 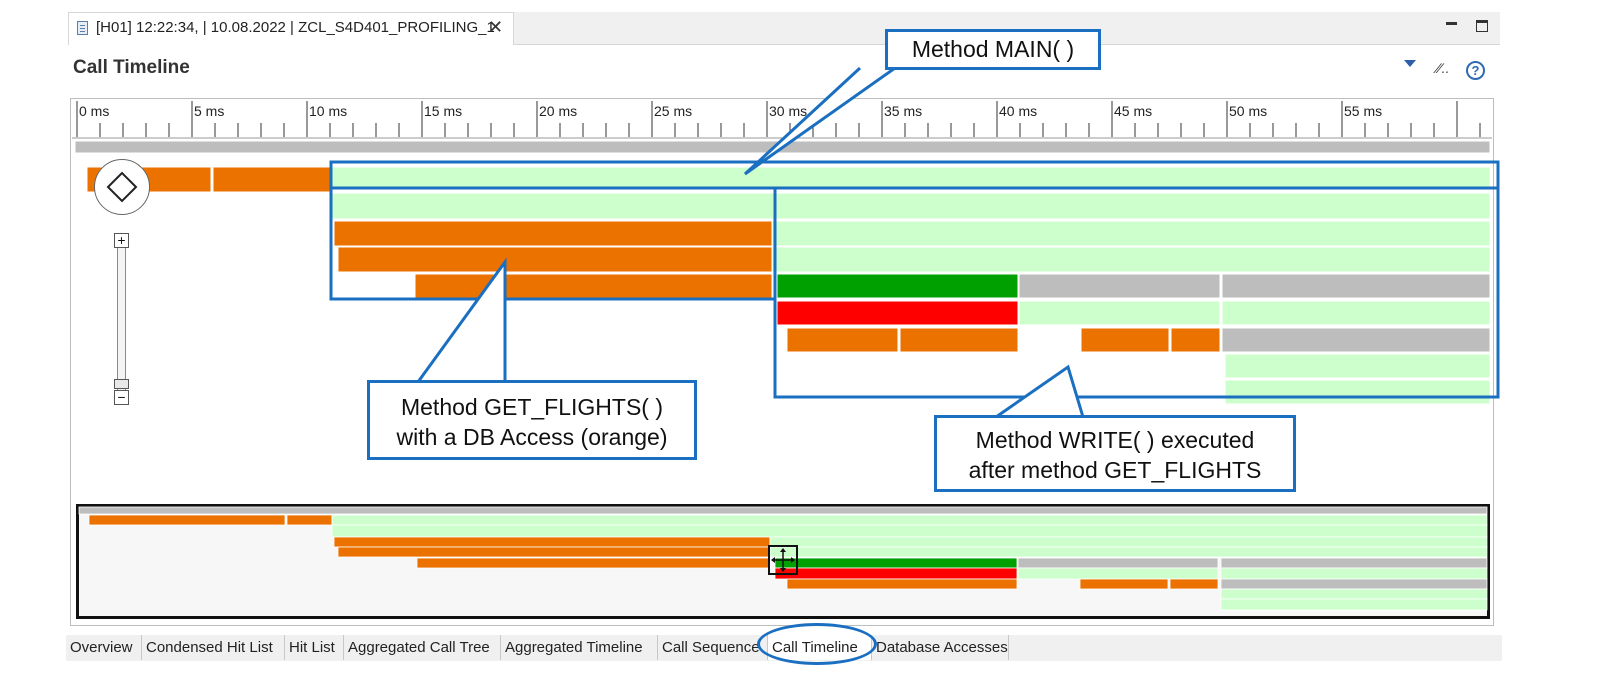 I want to click on tab-overview: Overview, so click(x=104, y=647).